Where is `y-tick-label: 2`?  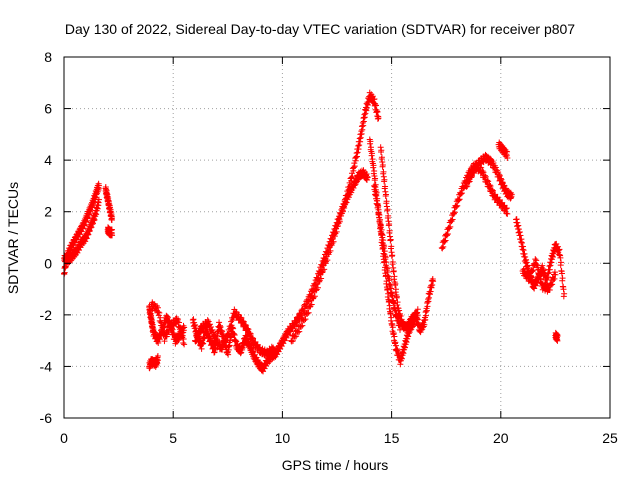 y-tick-label: 2 is located at coordinates (48, 212).